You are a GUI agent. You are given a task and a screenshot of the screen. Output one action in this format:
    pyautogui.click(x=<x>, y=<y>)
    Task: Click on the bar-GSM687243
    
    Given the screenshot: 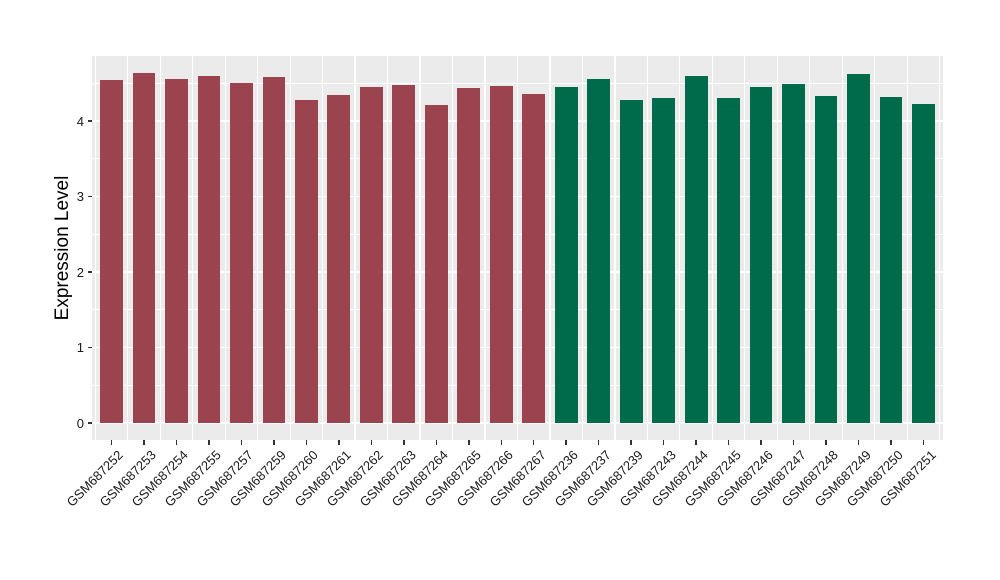 What is the action you would take?
    pyautogui.click(x=664, y=260)
    